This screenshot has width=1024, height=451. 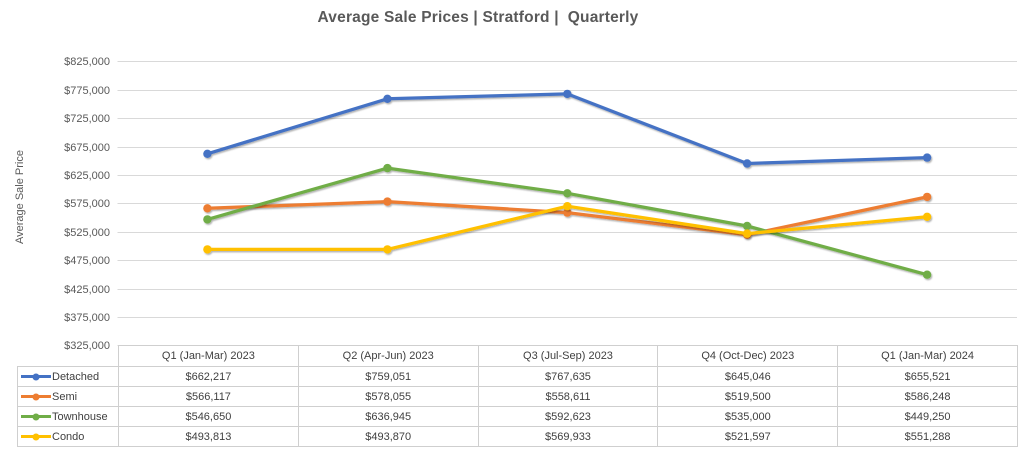 I want to click on legend-label: Detached, so click(x=76, y=376).